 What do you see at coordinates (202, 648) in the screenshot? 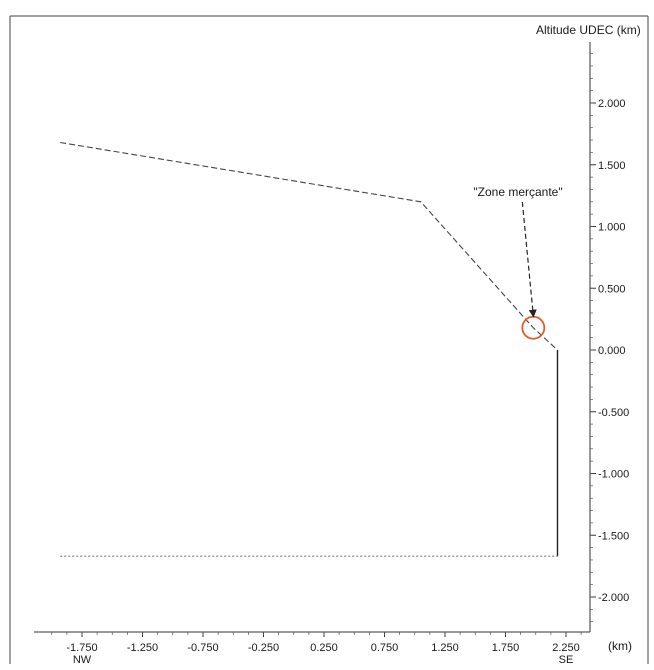
I see `x-tick-label: -0.750` at bounding box center [202, 648].